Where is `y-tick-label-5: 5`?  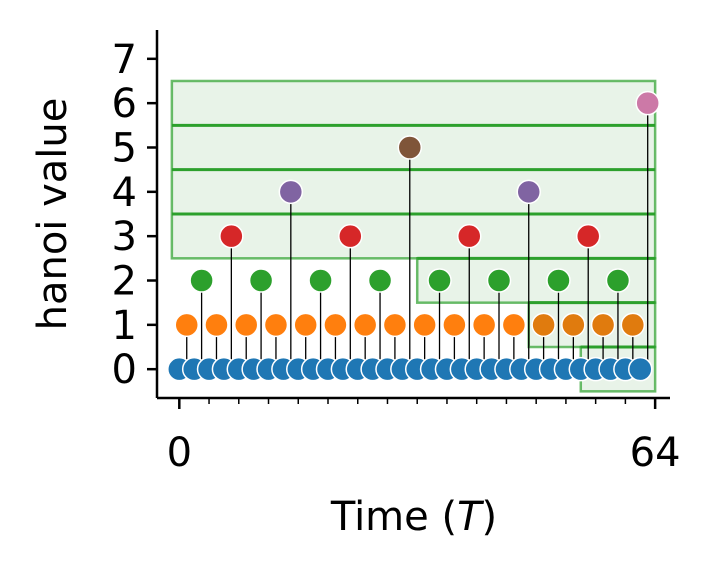
y-tick-label-5: 5 is located at coordinates (124, 148).